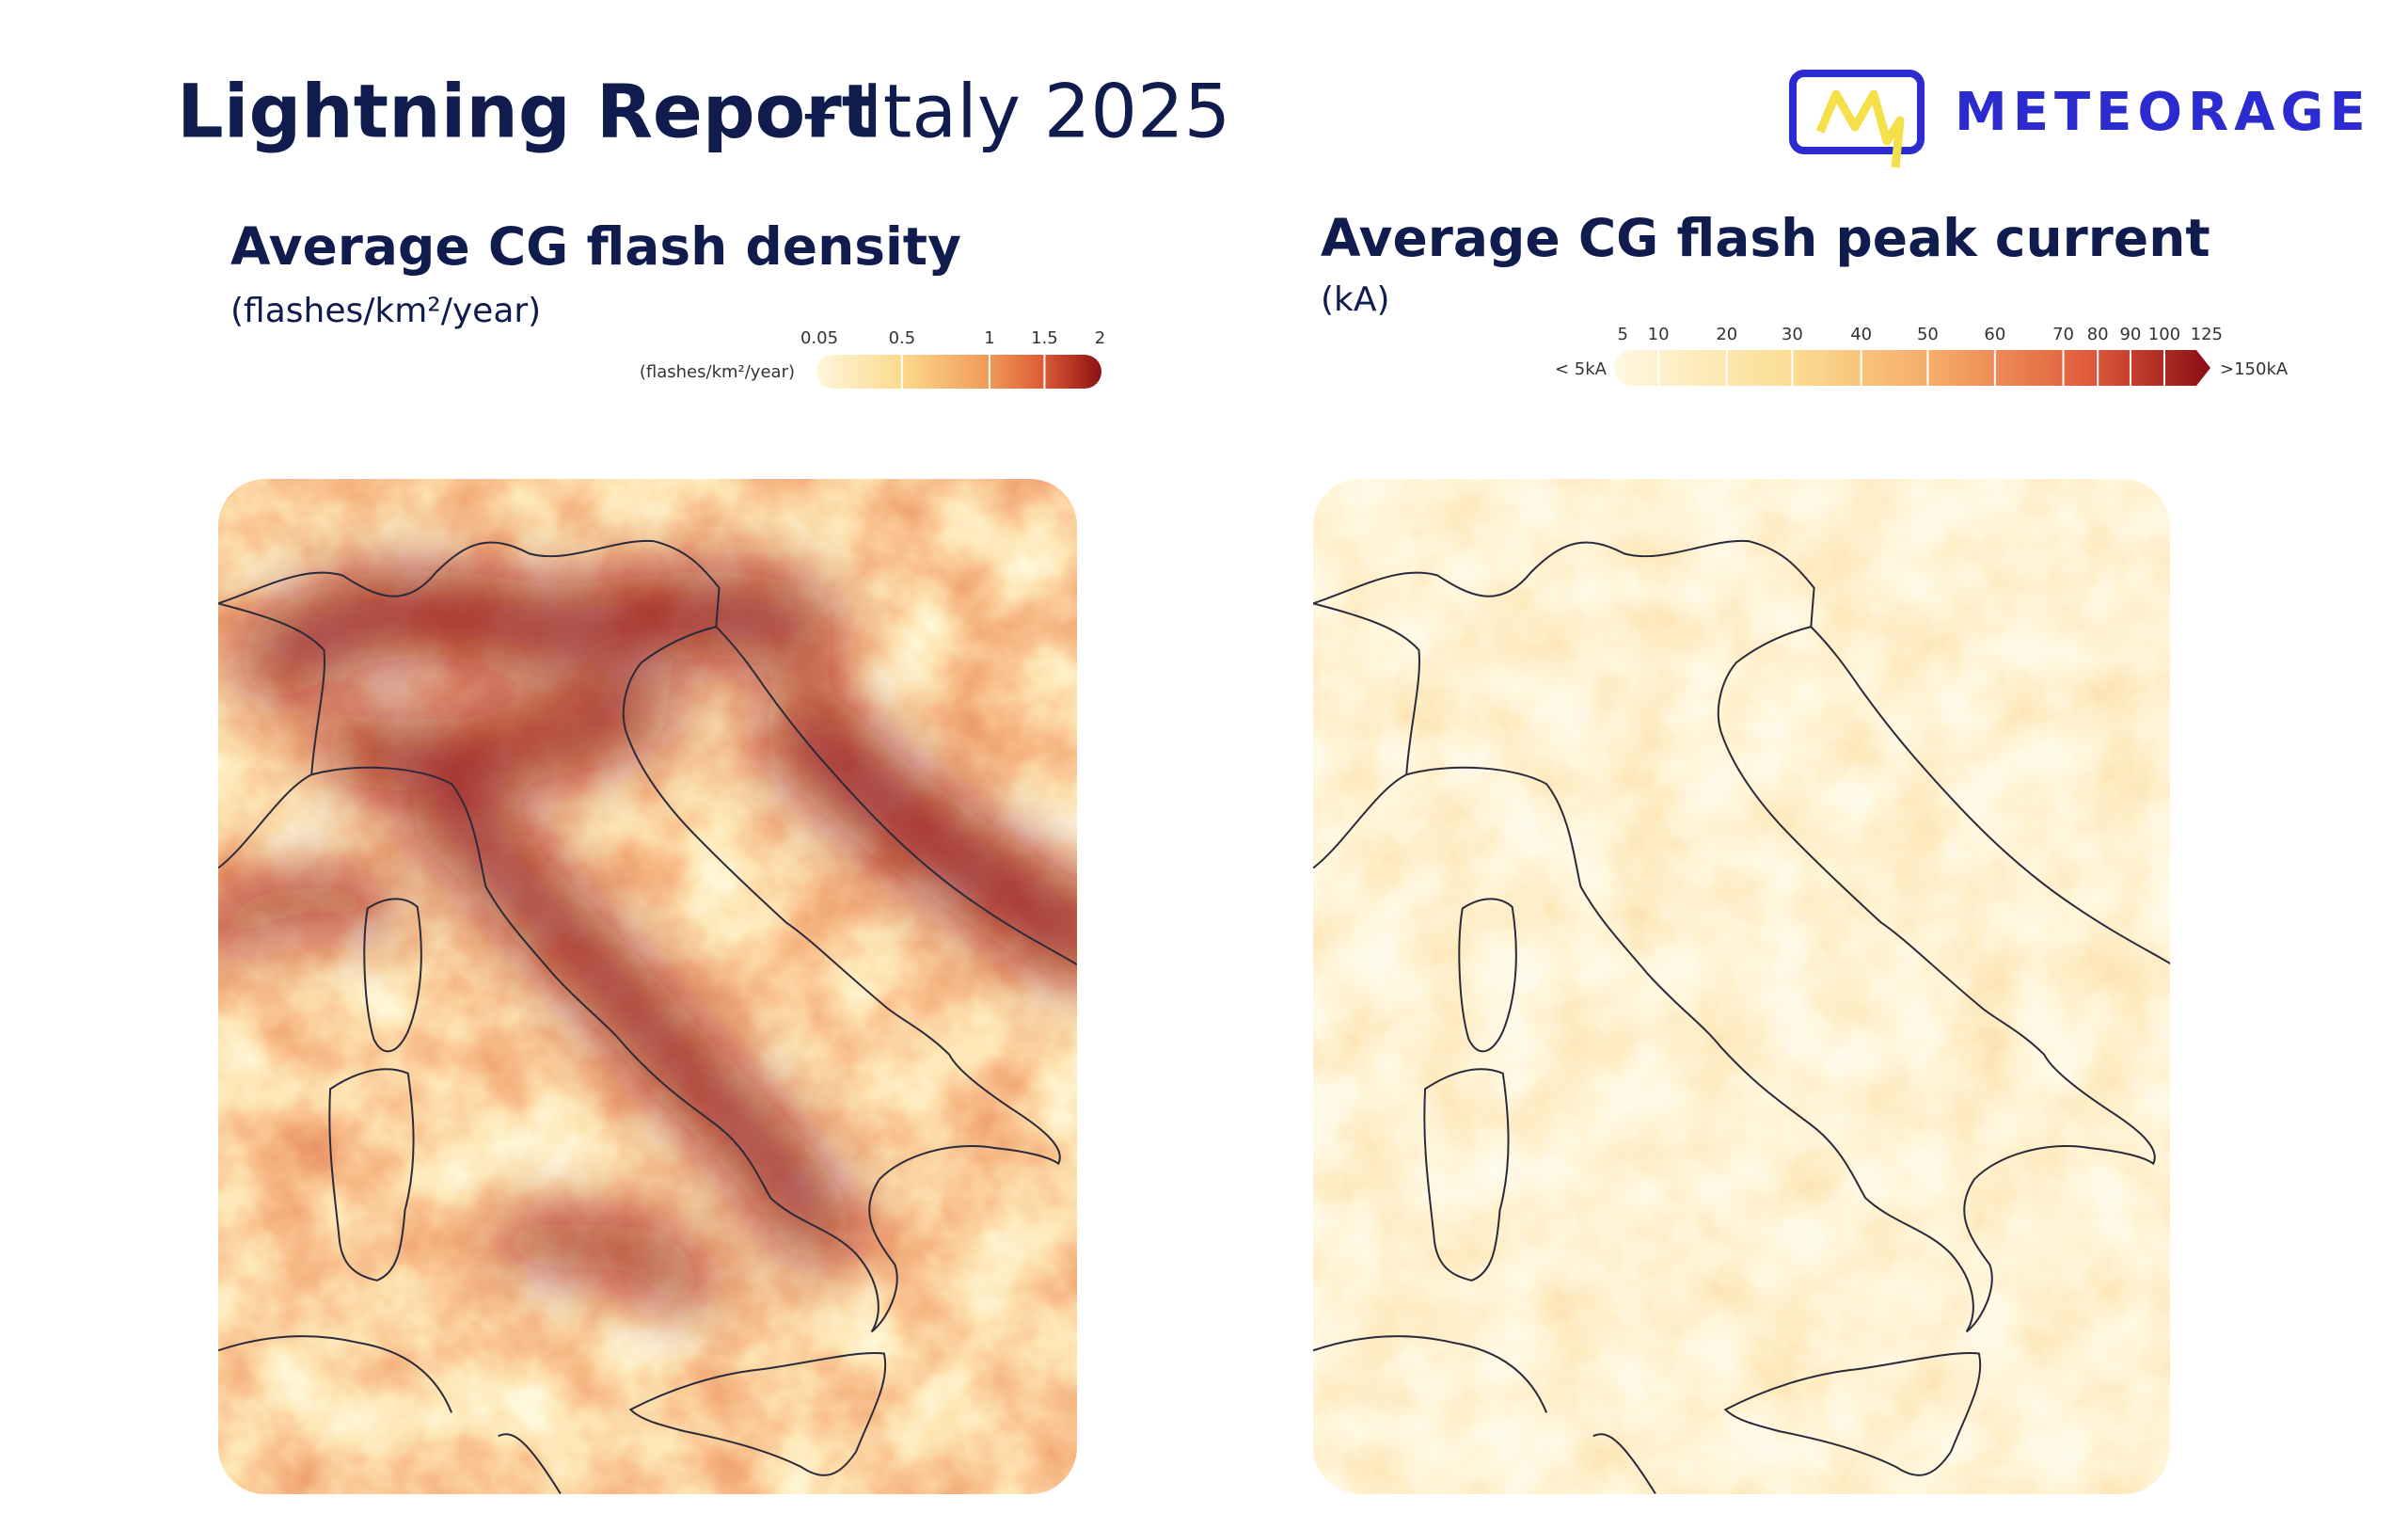 The width and height of the screenshot is (2408, 1529). What do you see at coordinates (1622, 334) in the screenshot?
I see `legend-tick-label: 5` at bounding box center [1622, 334].